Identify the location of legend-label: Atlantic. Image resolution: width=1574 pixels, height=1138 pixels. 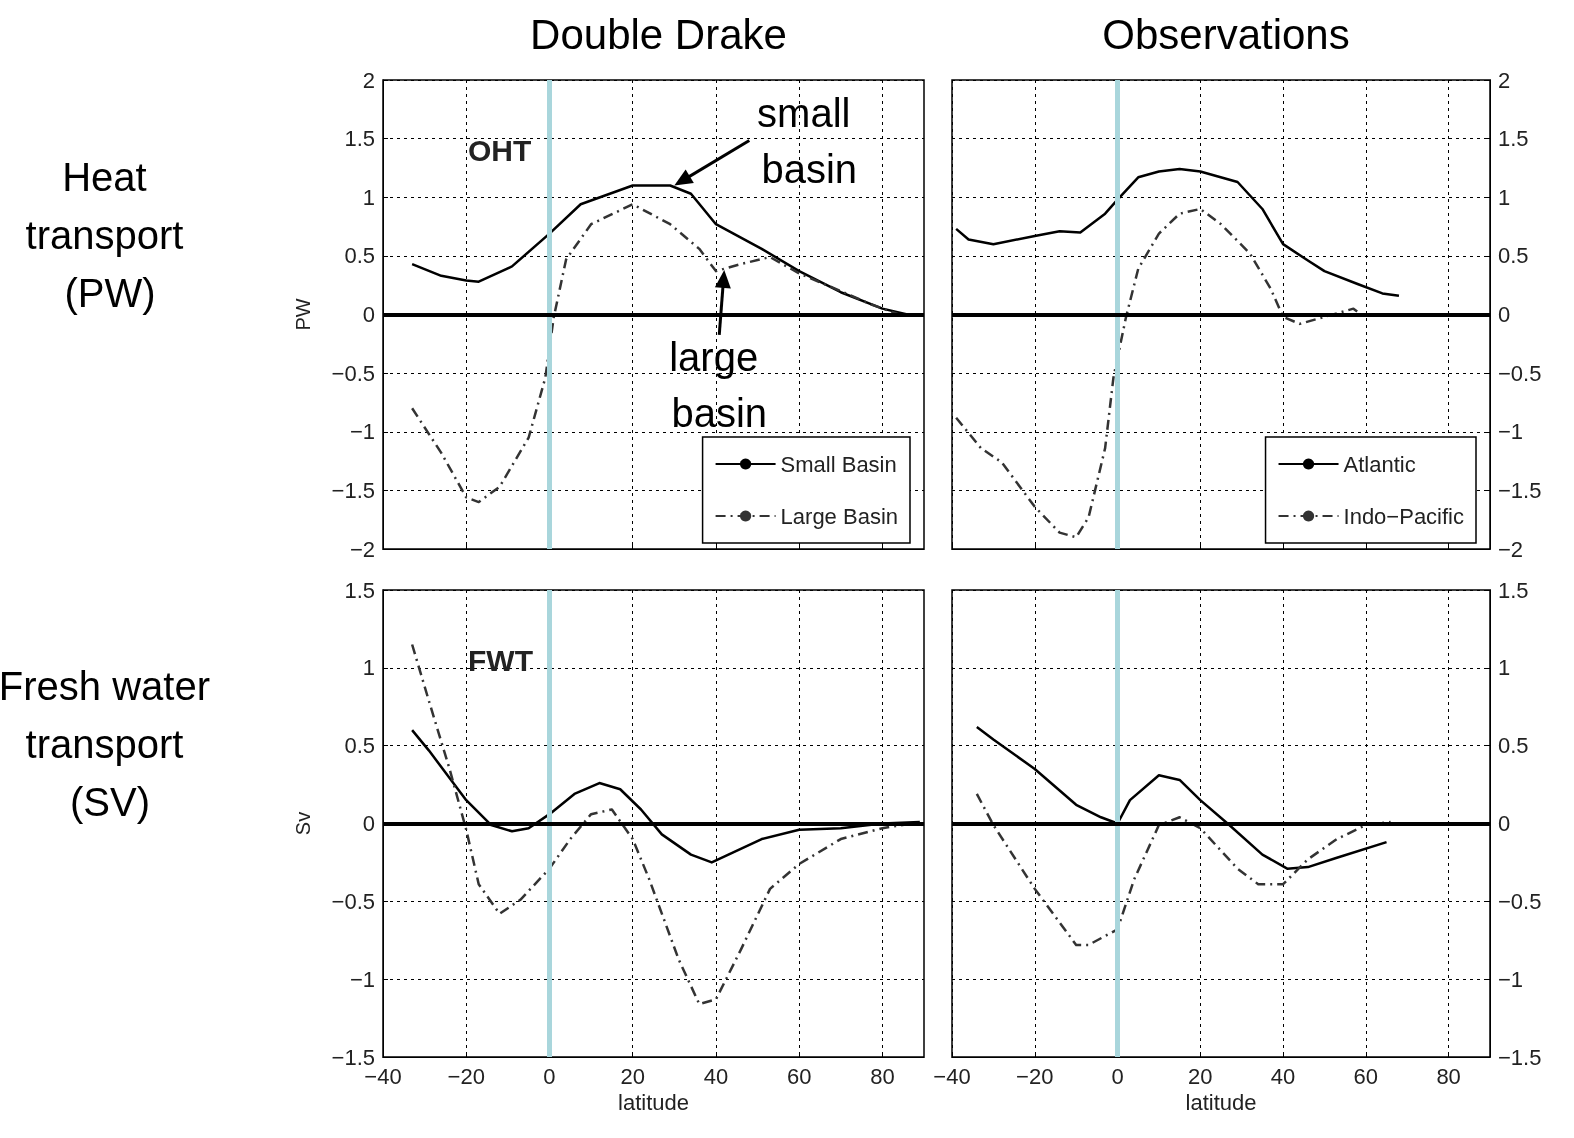
(1379, 464).